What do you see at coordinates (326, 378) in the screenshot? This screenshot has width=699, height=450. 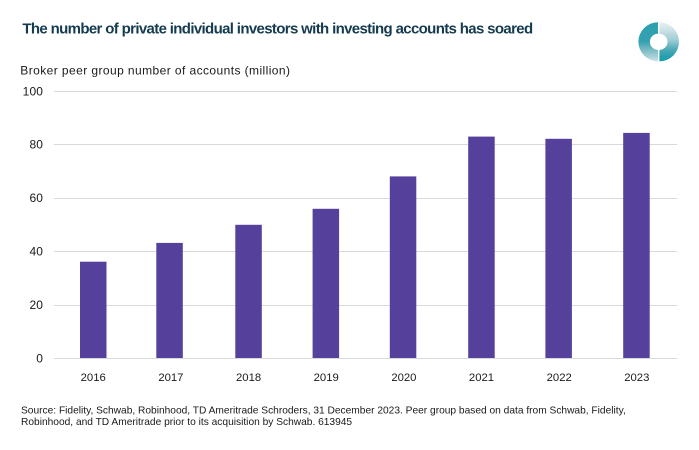 I see `svg-text: 2019` at bounding box center [326, 378].